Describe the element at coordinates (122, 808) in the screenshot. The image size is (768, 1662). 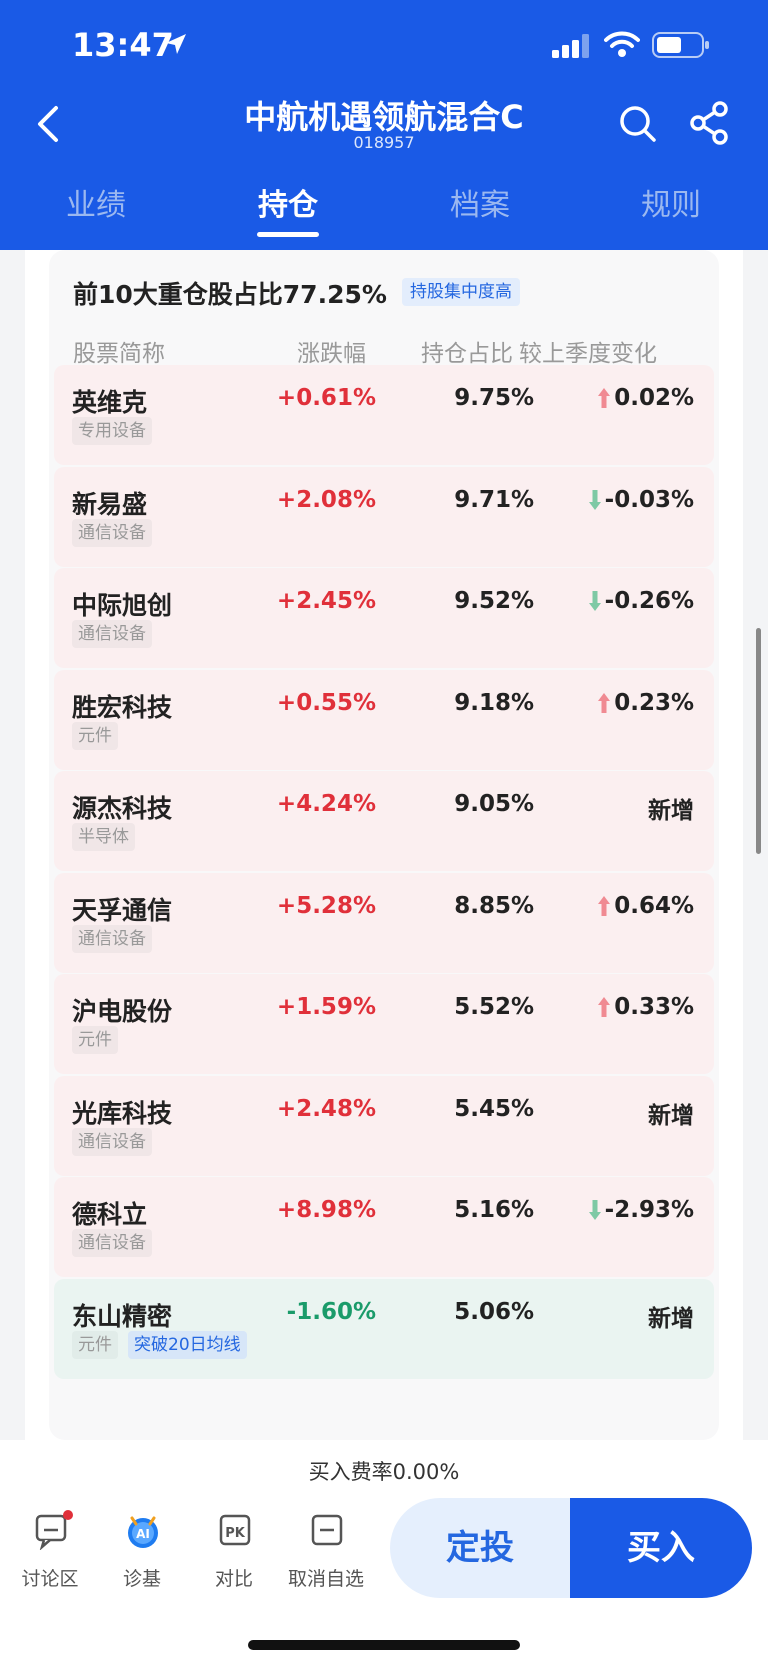
I see `stock-name: 源杰科技` at that location.